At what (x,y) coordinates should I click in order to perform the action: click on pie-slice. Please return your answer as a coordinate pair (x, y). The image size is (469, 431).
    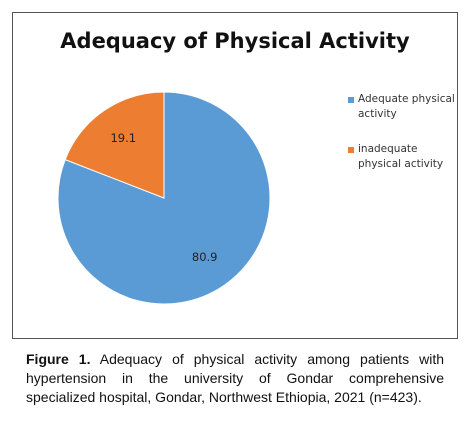
    Looking at the image, I should click on (114, 145).